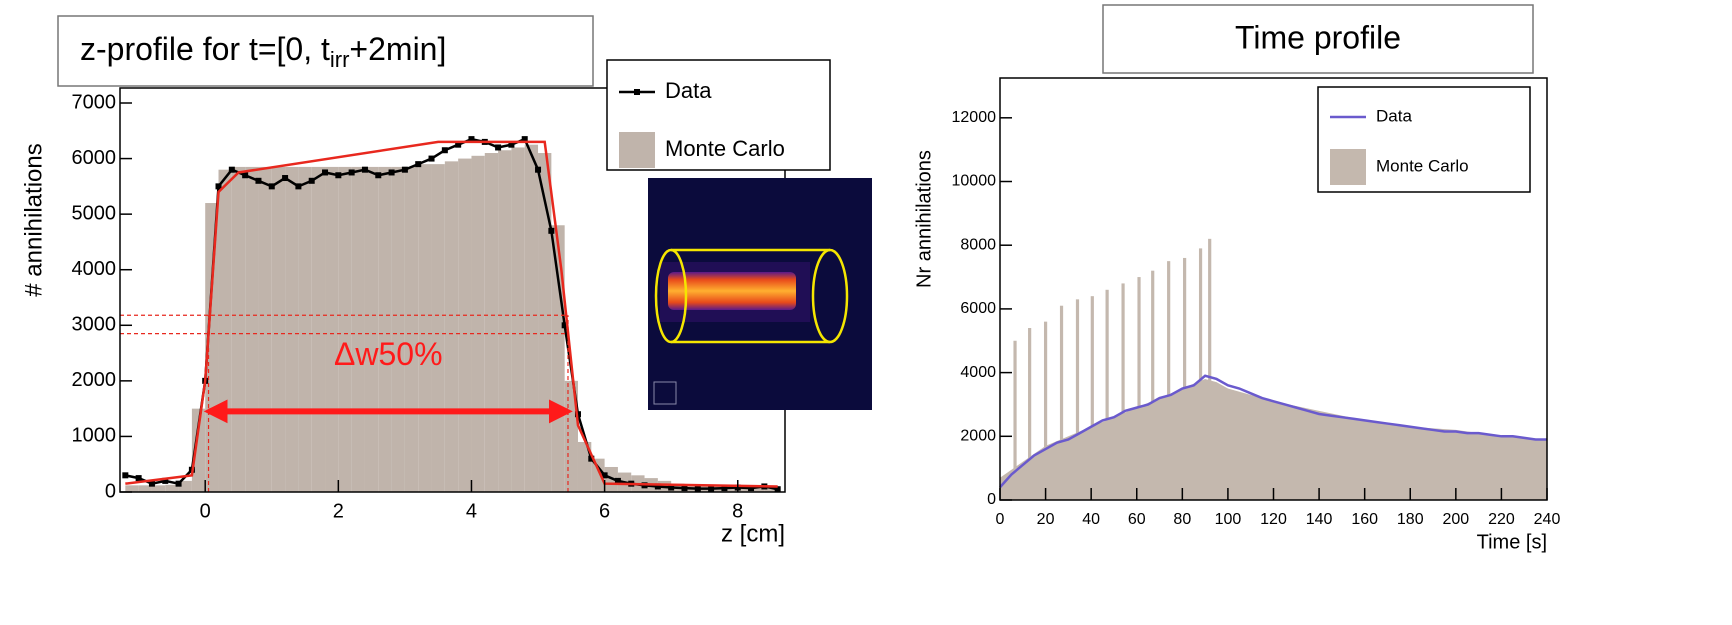  Describe the element at coordinates (974, 181) in the screenshot. I see `y-tick-label: 10000` at that location.